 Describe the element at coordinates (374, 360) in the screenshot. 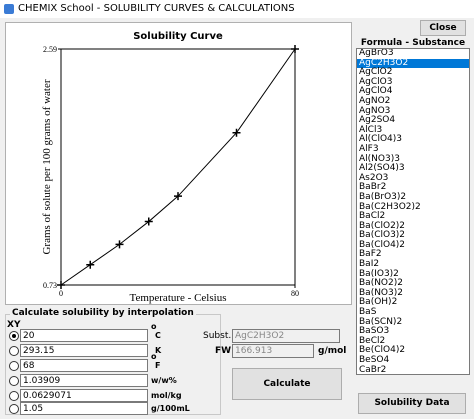

I see `list-item: BeSO4` at that location.